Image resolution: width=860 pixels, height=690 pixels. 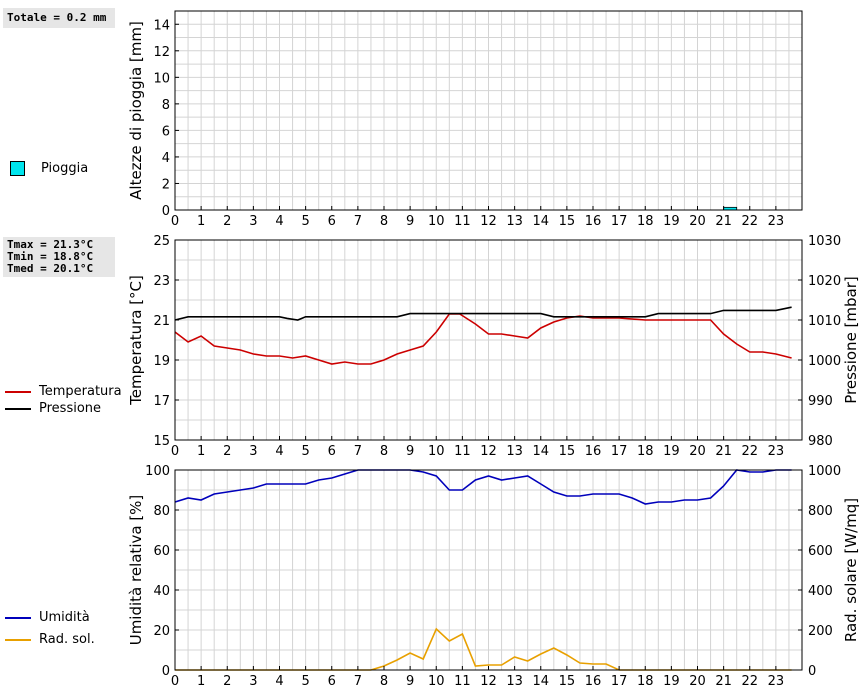 I want to click on legend-label-pioggia: Pioggia, so click(x=65, y=168).